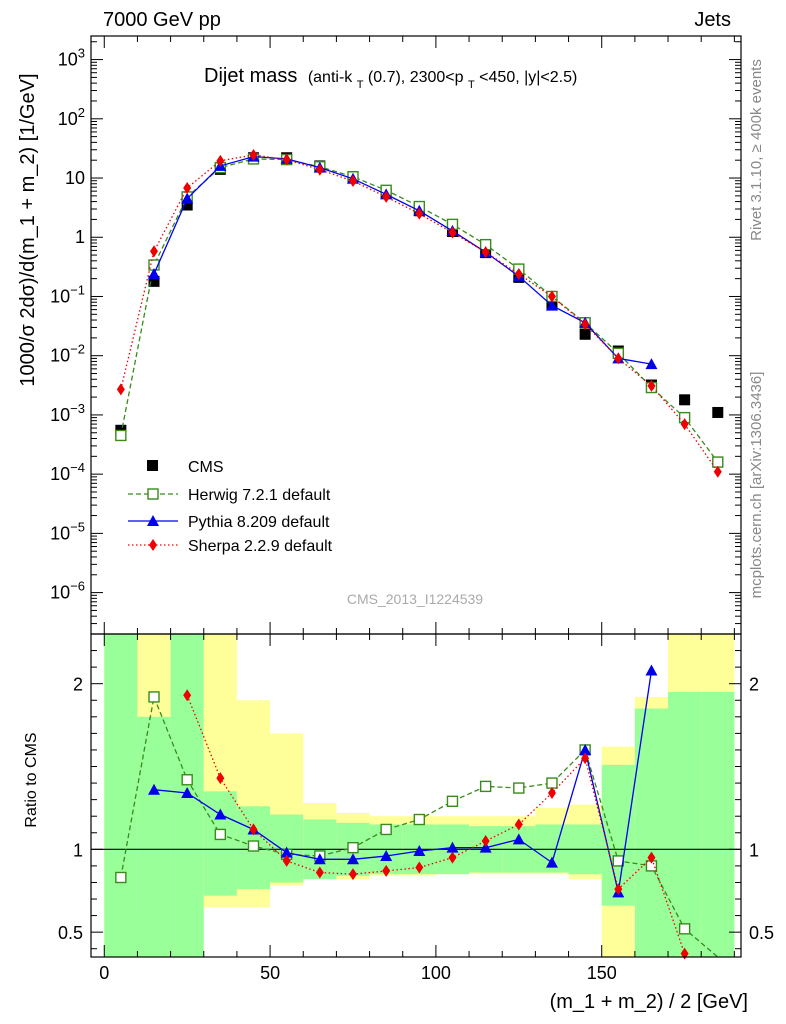 The width and height of the screenshot is (786, 1024). What do you see at coordinates (259, 495) in the screenshot?
I see `legend-label-herwig: Herwig 7.2.1 default` at bounding box center [259, 495].